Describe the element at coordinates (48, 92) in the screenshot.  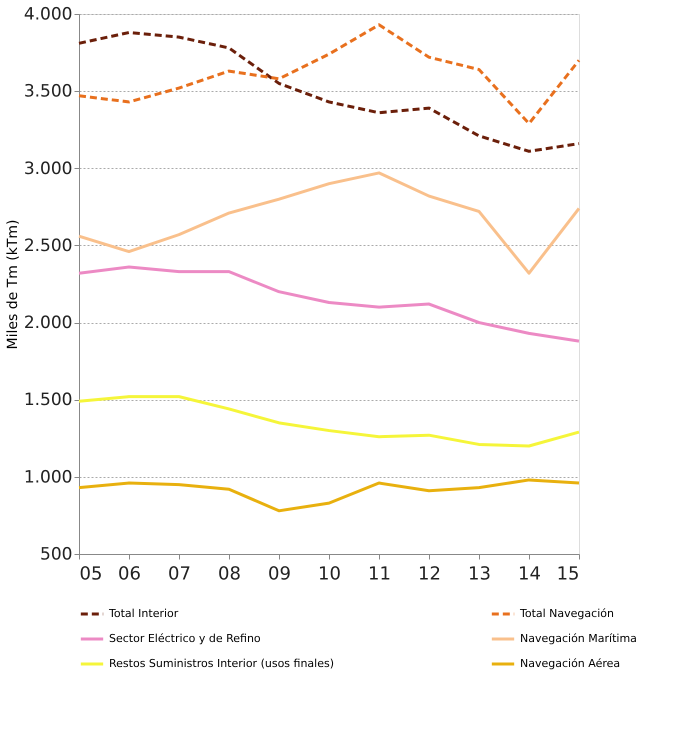
I see `y-tick-label: 3.500` at that location.